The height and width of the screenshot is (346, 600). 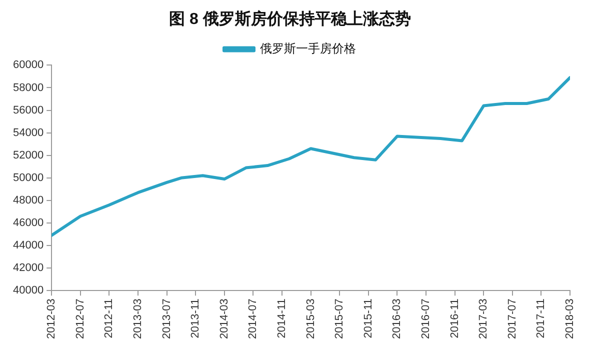 I want to click on y-tick-label: 44000, so click(x=28, y=246).